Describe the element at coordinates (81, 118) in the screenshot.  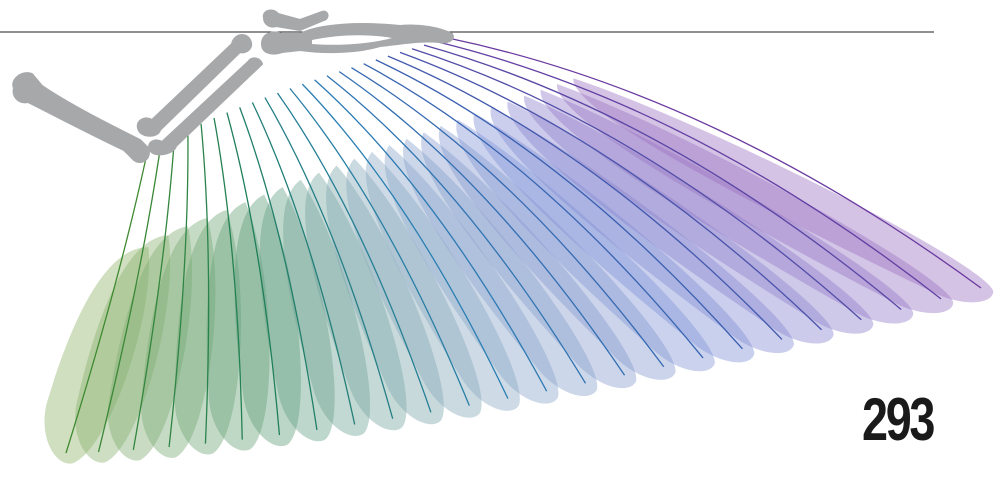
I see `humerus-bone` at that location.